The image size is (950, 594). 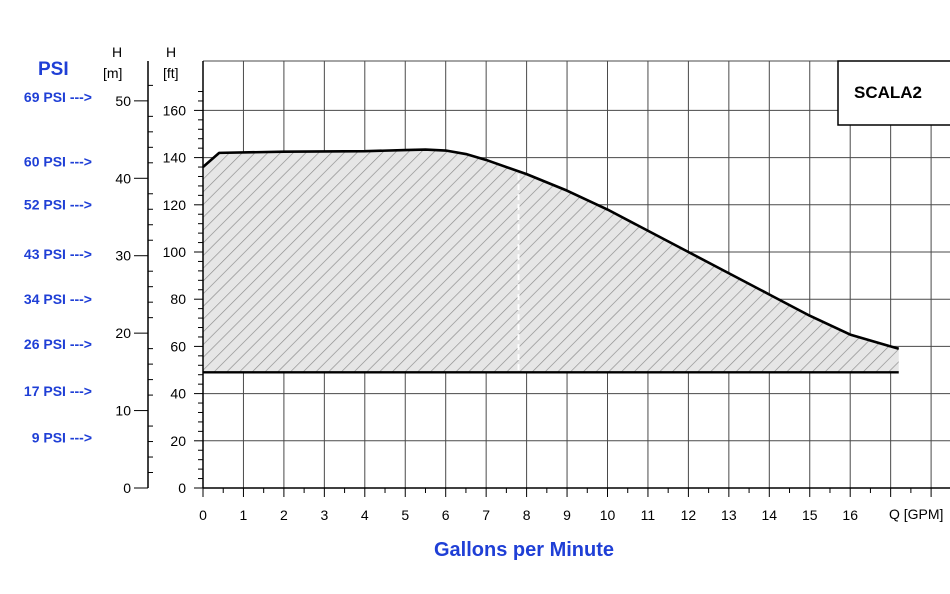 I want to click on model-label: SCALA2, so click(x=888, y=92).